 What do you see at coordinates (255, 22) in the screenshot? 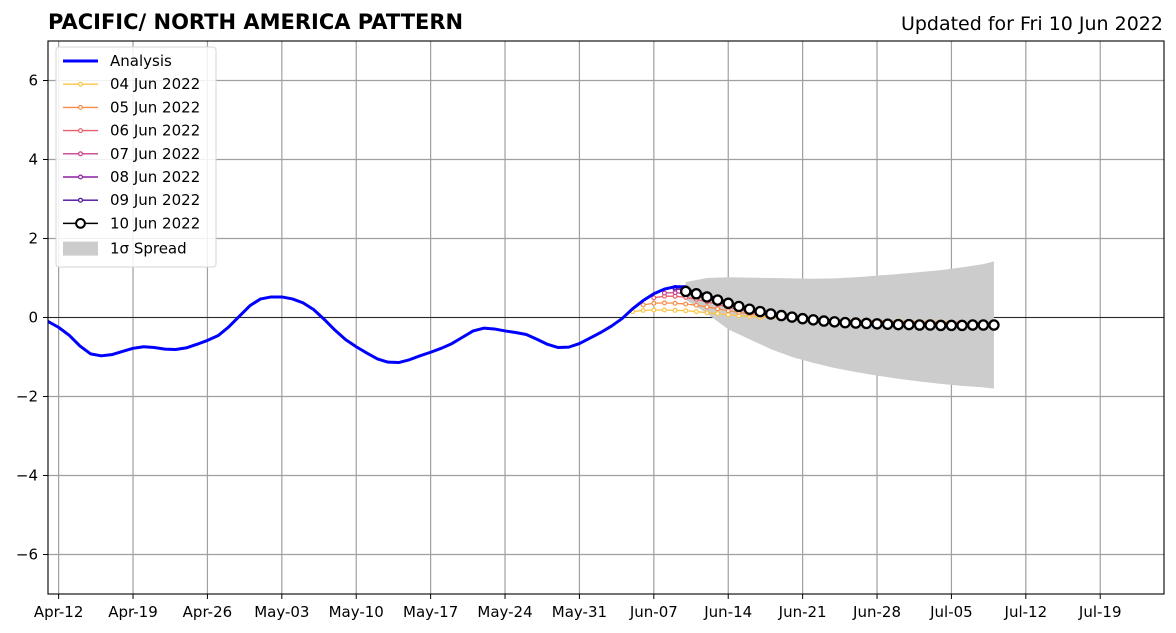
I see `chart-title: PACIFIC/ NORTH AMERICA PATTERN` at bounding box center [255, 22].